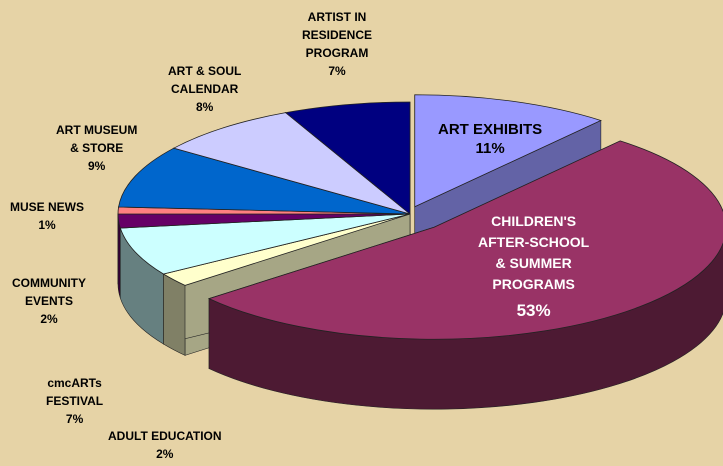  I want to click on slice-label-cmcarts-festival: cmcARTs FESTIVAL 7%, so click(74, 401).